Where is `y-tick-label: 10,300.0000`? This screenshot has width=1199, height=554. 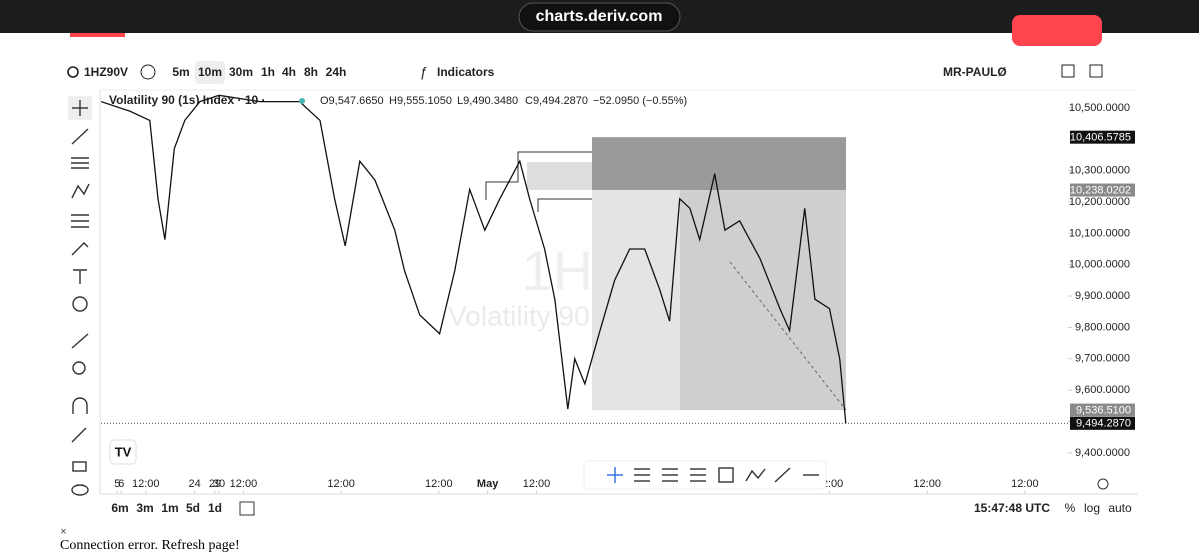 y-tick-label: 10,300.0000 is located at coordinates (1099, 171).